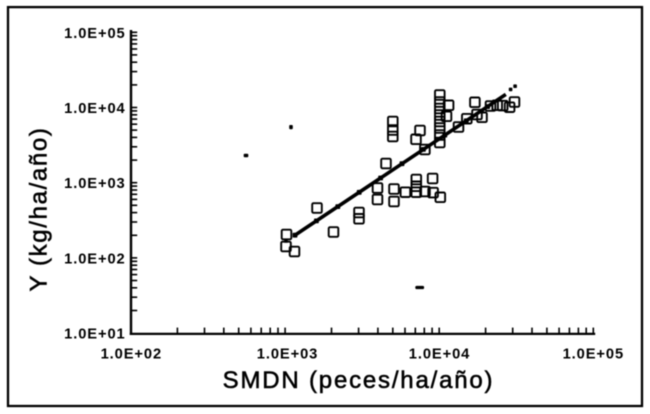  What do you see at coordinates (39, 208) in the screenshot?
I see `svg-text: Y (kg/ha/año)` at bounding box center [39, 208].